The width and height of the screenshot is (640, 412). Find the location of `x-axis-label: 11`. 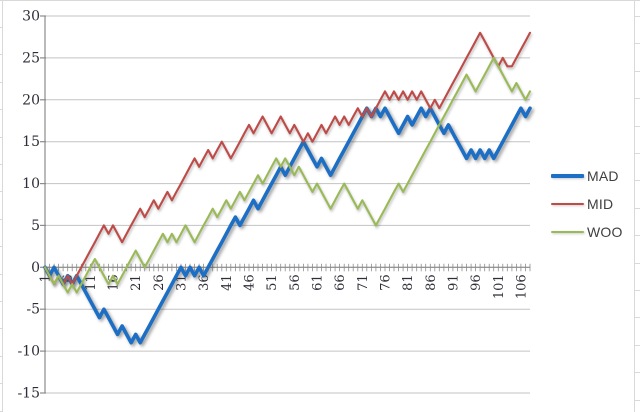

x-axis-label: 11 is located at coordinates (91, 282).